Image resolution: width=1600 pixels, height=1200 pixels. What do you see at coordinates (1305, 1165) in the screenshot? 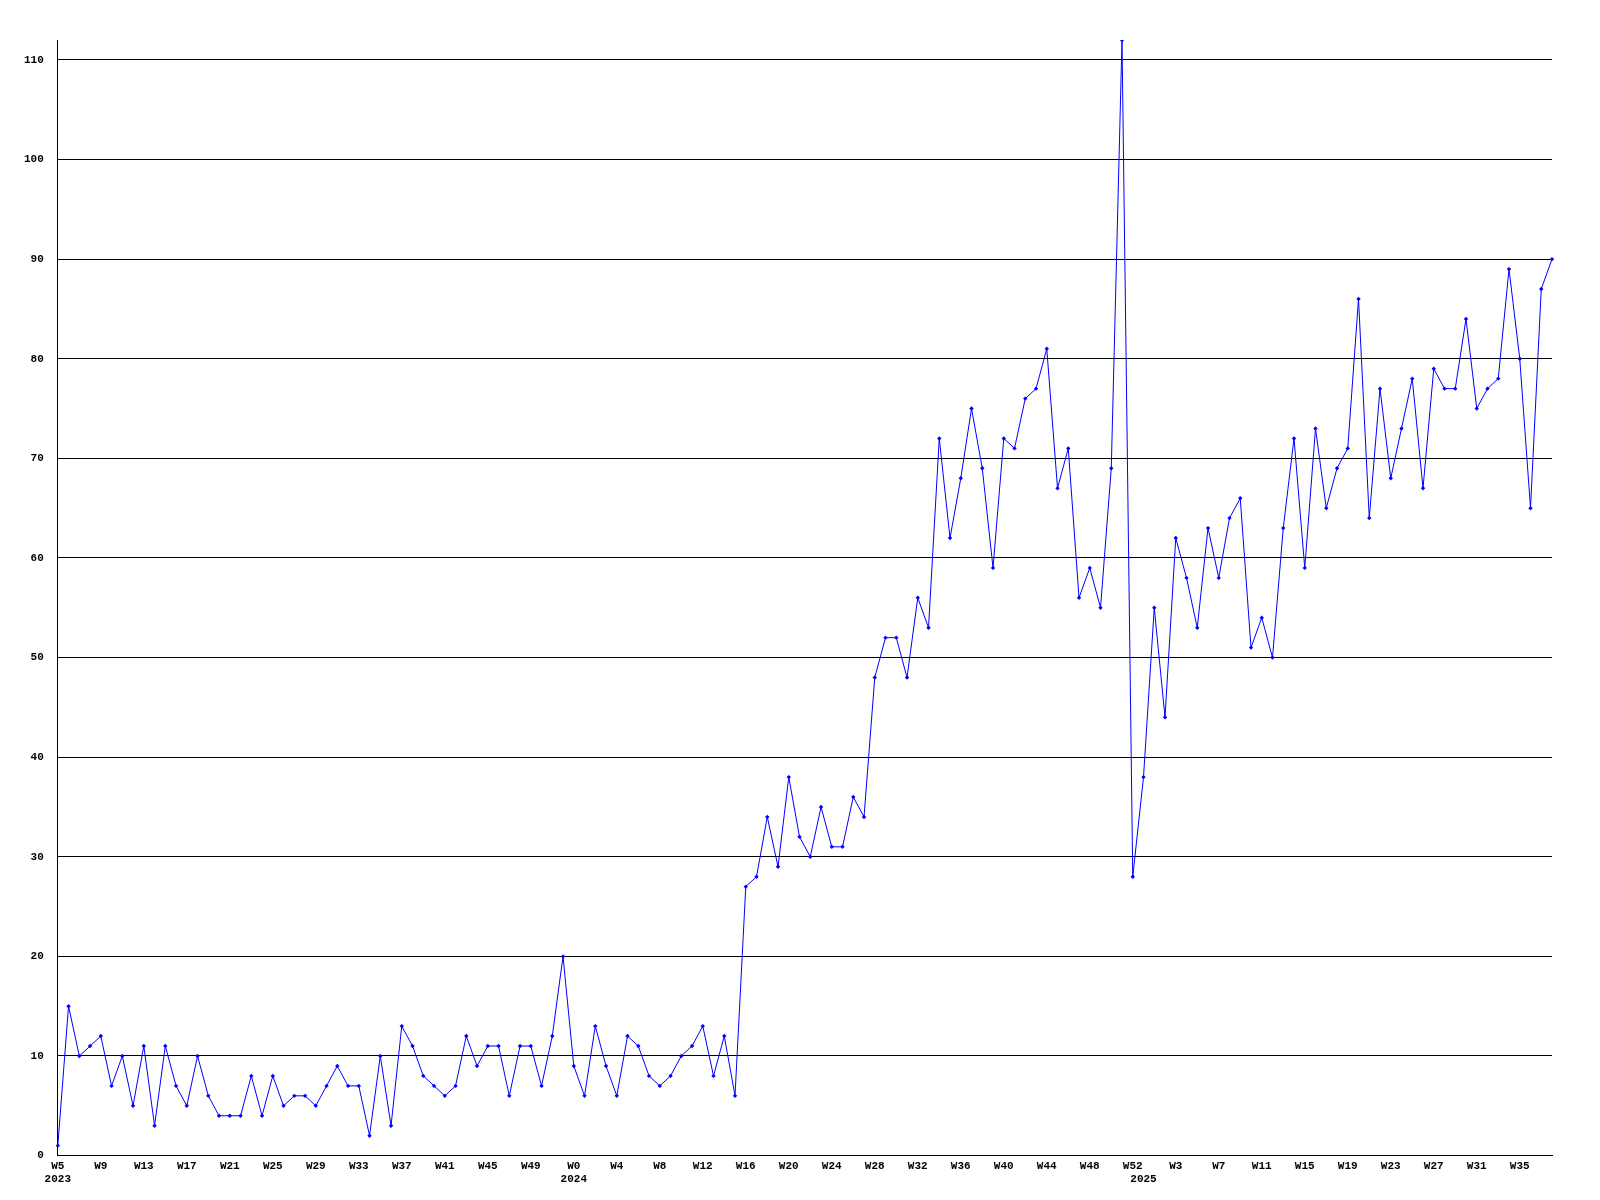
I see `x-tick-label: W15` at bounding box center [1305, 1165].